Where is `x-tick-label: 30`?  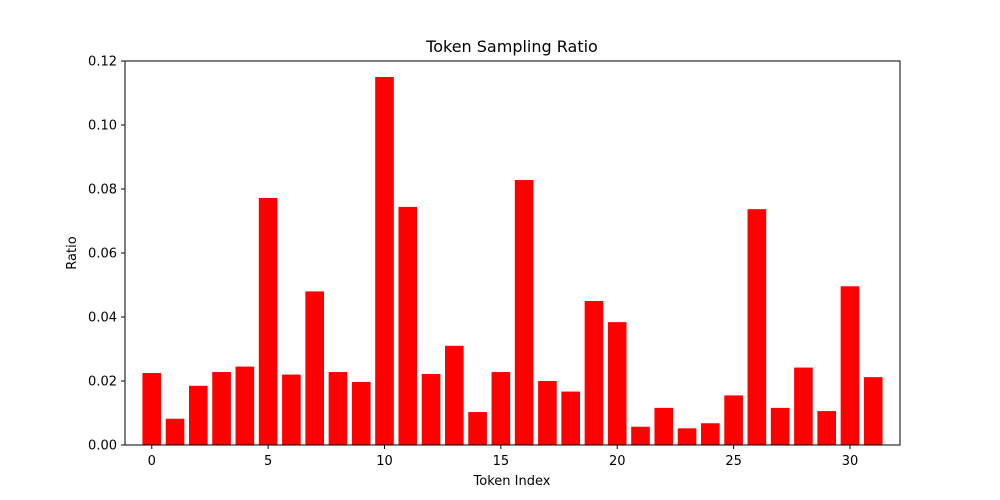
x-tick-label: 30 is located at coordinates (850, 461).